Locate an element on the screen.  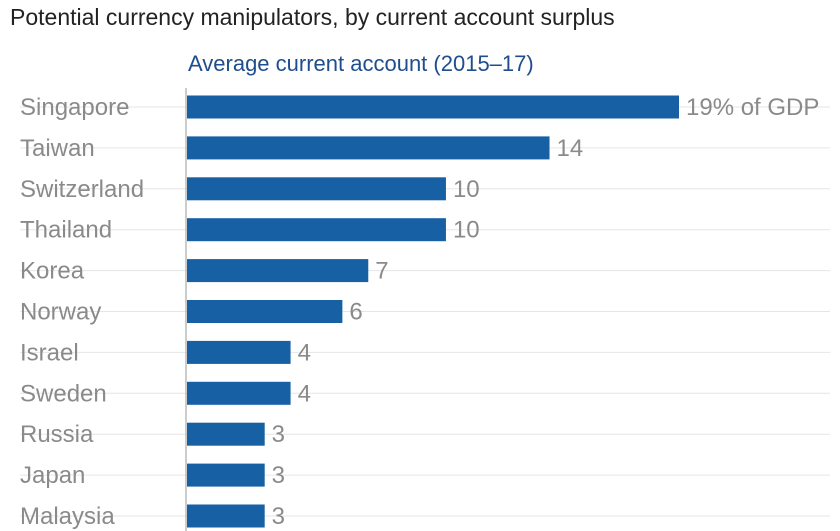
category-label: Malaysia is located at coordinates (67, 516).